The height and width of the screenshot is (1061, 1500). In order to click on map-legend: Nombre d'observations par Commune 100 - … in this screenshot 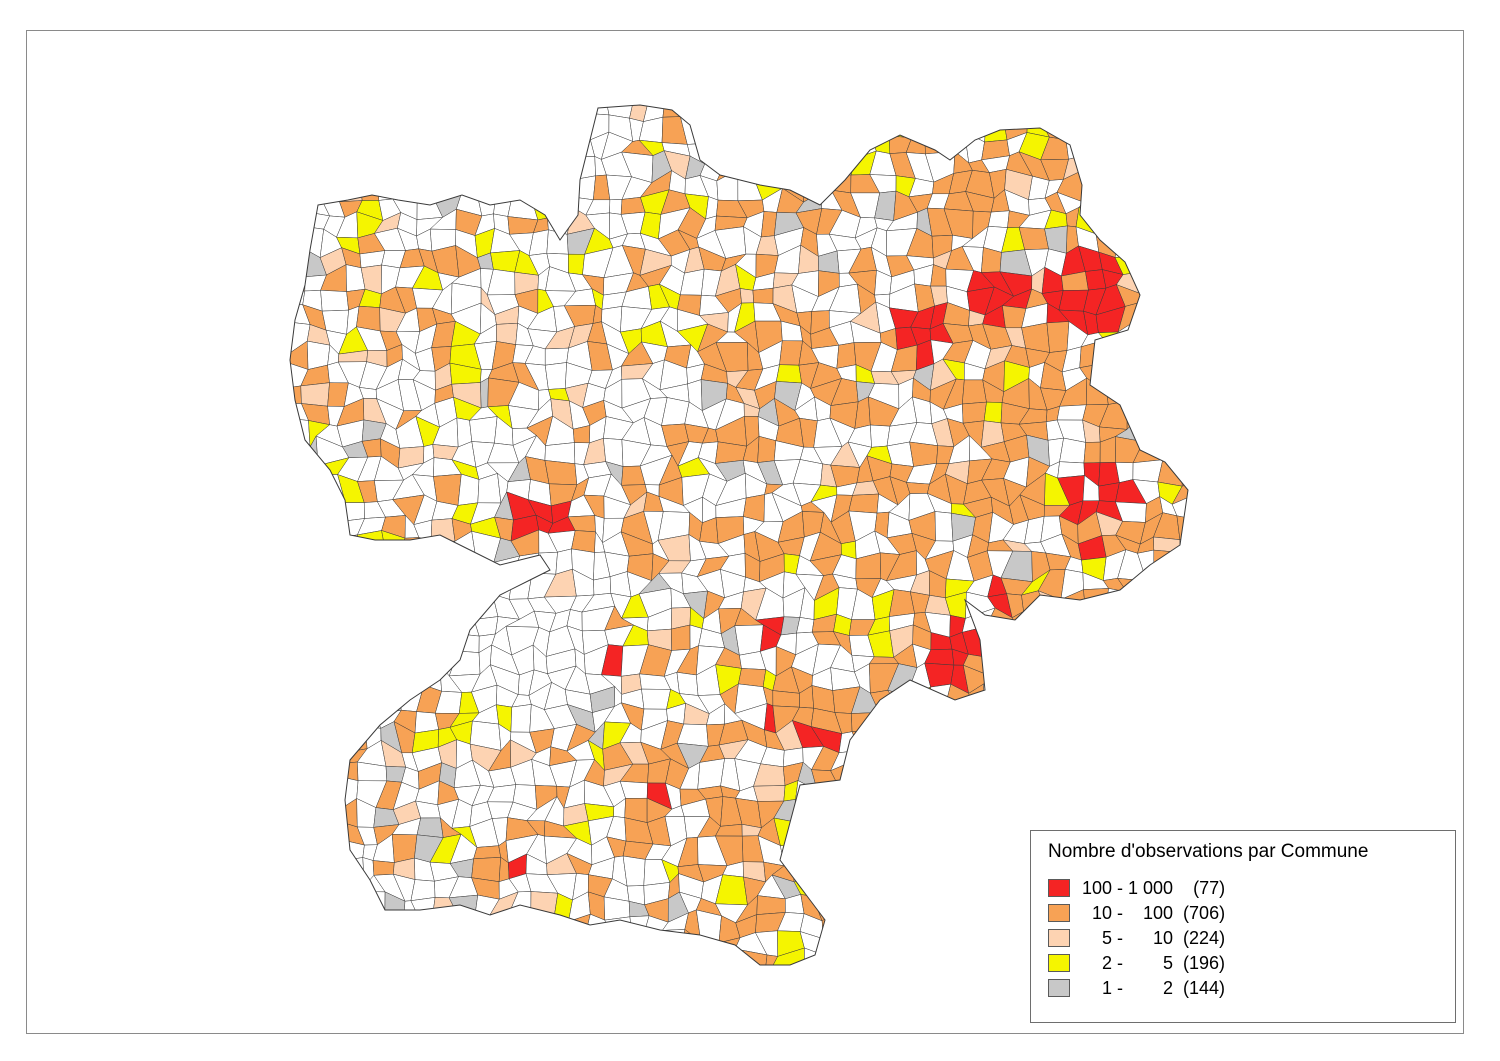, I will do `click(1243, 926)`.